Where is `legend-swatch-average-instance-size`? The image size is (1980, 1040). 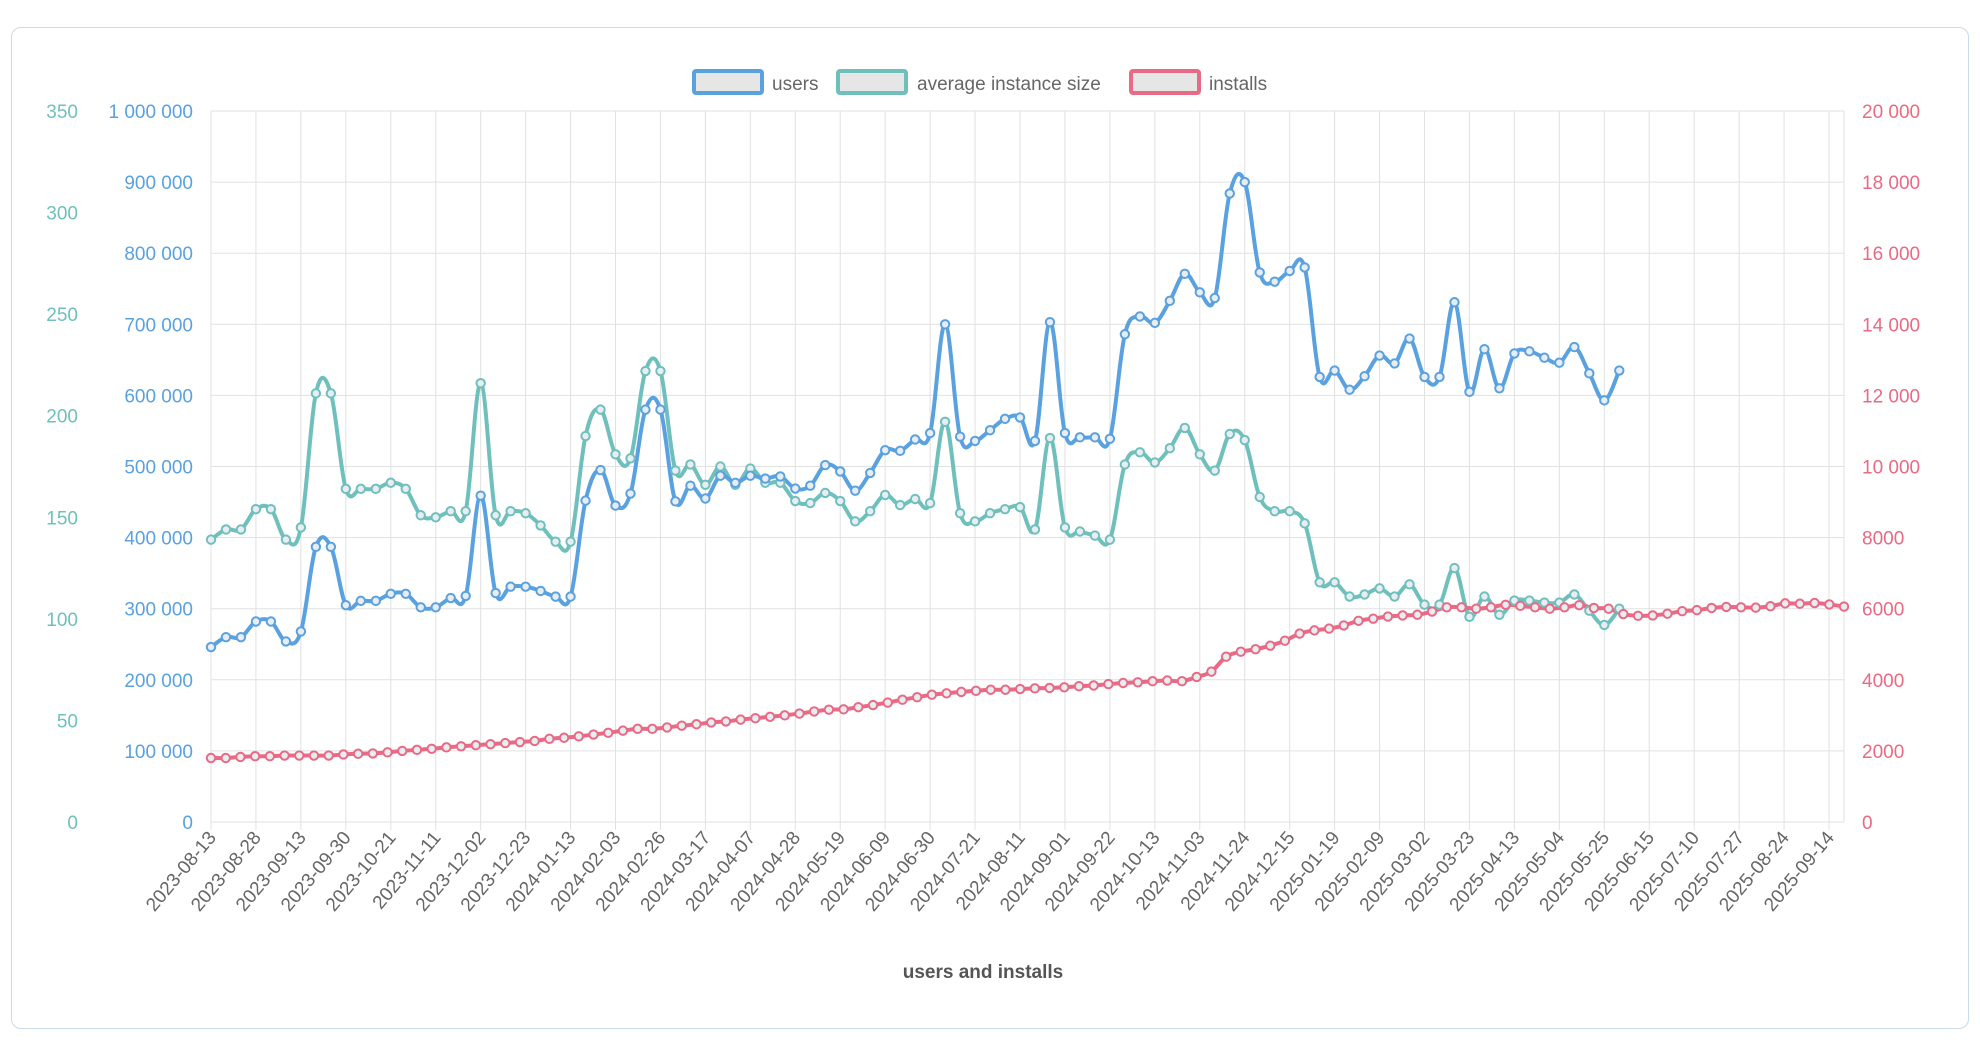
legend-swatch-average-instance-size is located at coordinates (872, 82).